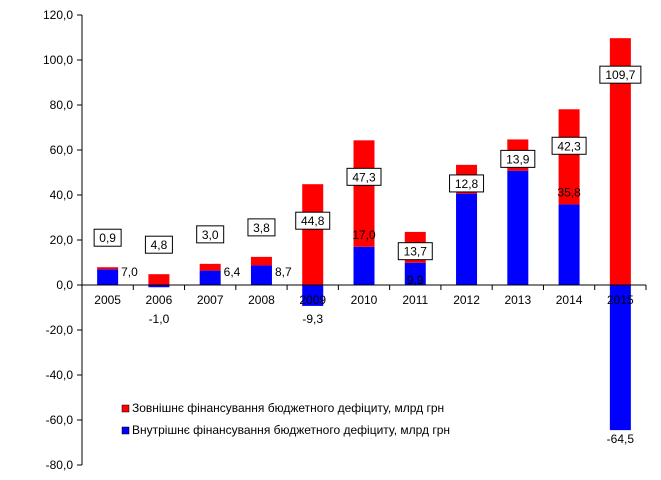 This screenshot has width=661, height=480. I want to click on y-tick-label: -80,0, so click(60, 465).